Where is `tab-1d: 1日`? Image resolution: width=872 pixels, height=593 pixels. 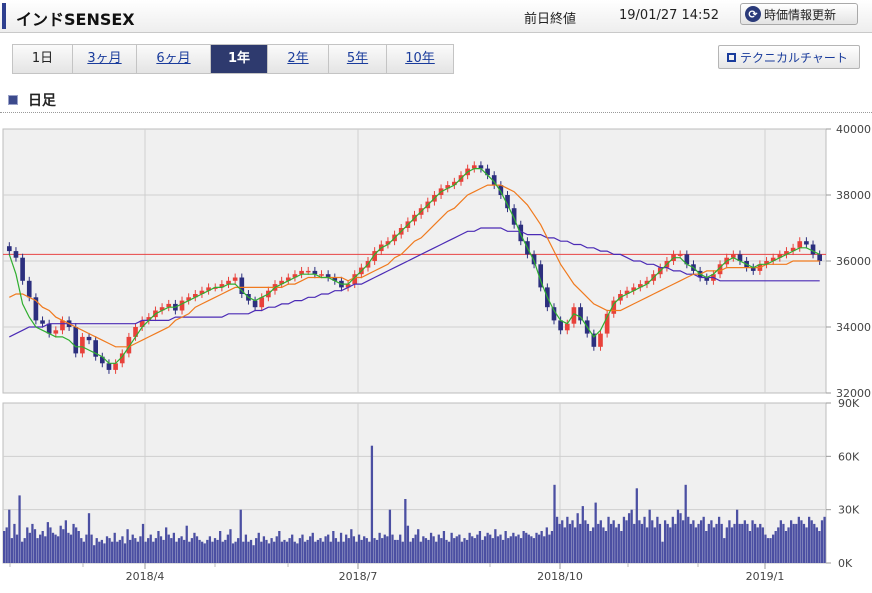 tab-1d: 1日 is located at coordinates (43, 59).